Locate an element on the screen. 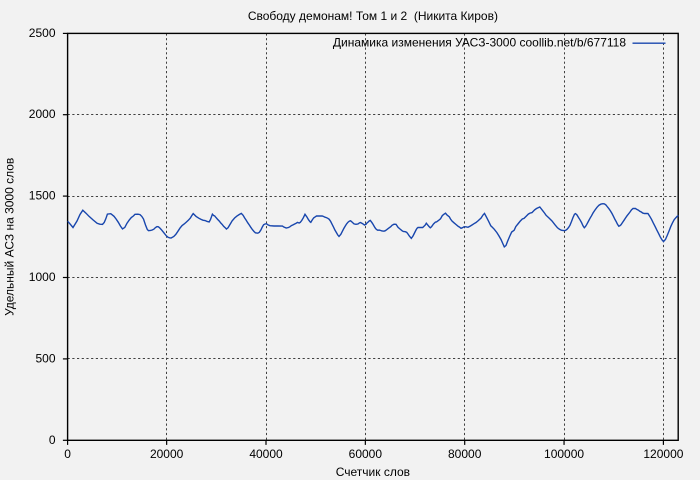 The image size is (700, 480). svg-text: 1000 is located at coordinates (42, 277).